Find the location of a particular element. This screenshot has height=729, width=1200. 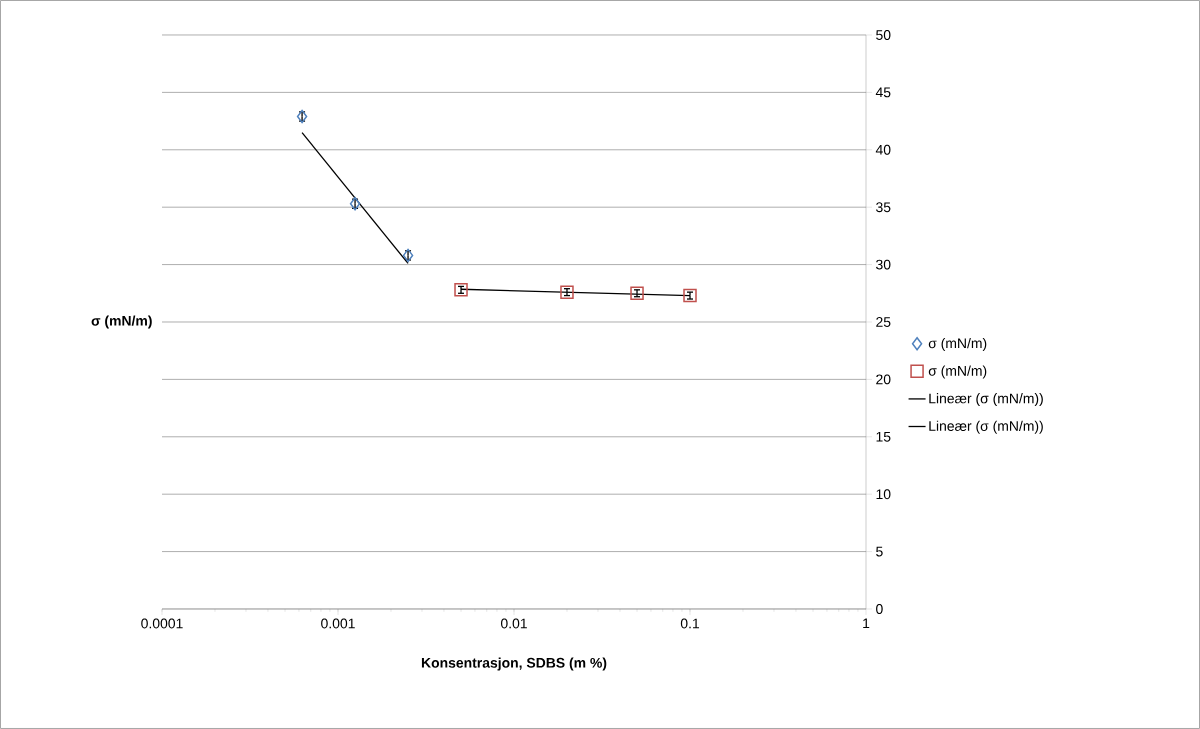

x-axis-title: Konsentrasjon, SDBS (m %) is located at coordinates (514, 664).